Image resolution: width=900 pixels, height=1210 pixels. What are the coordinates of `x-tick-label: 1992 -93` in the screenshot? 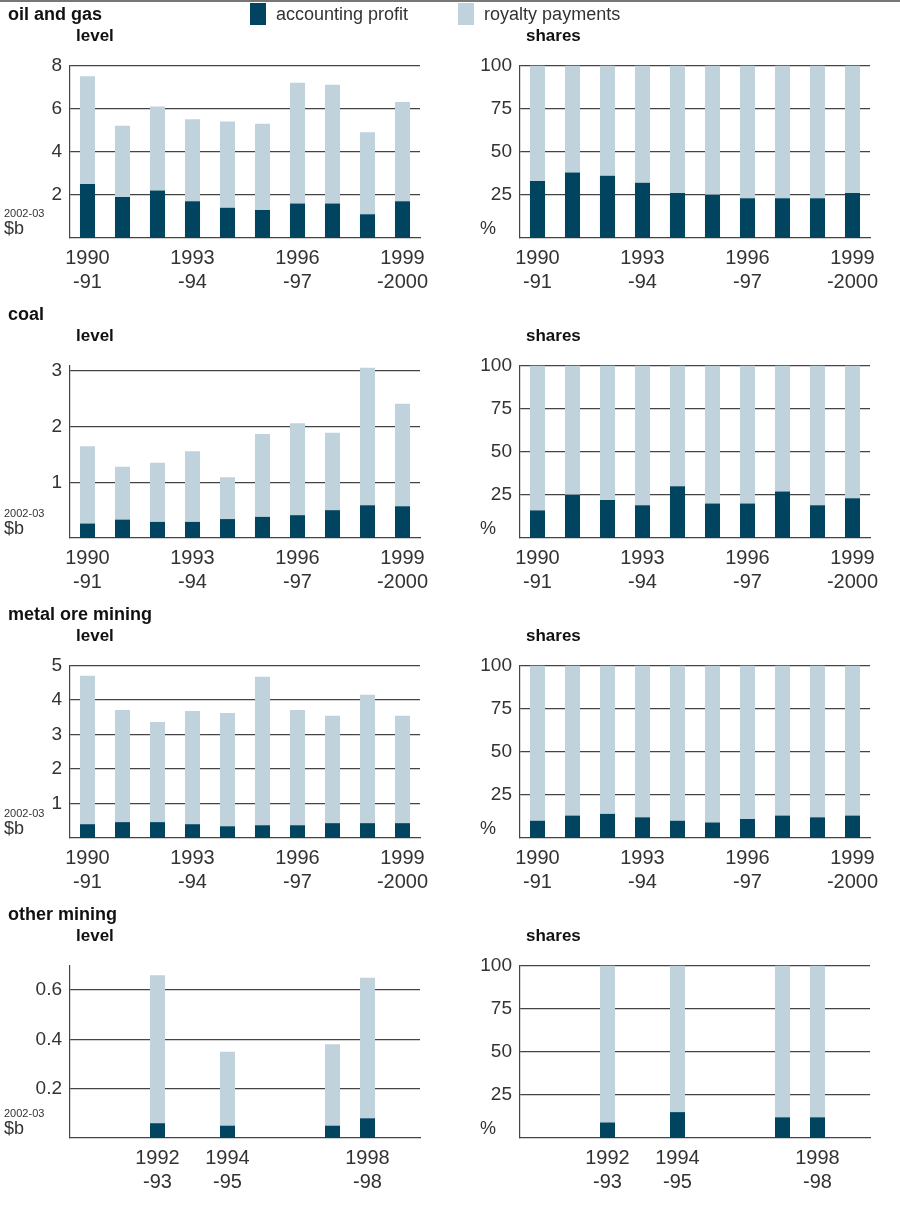 It's located at (607, 1168).